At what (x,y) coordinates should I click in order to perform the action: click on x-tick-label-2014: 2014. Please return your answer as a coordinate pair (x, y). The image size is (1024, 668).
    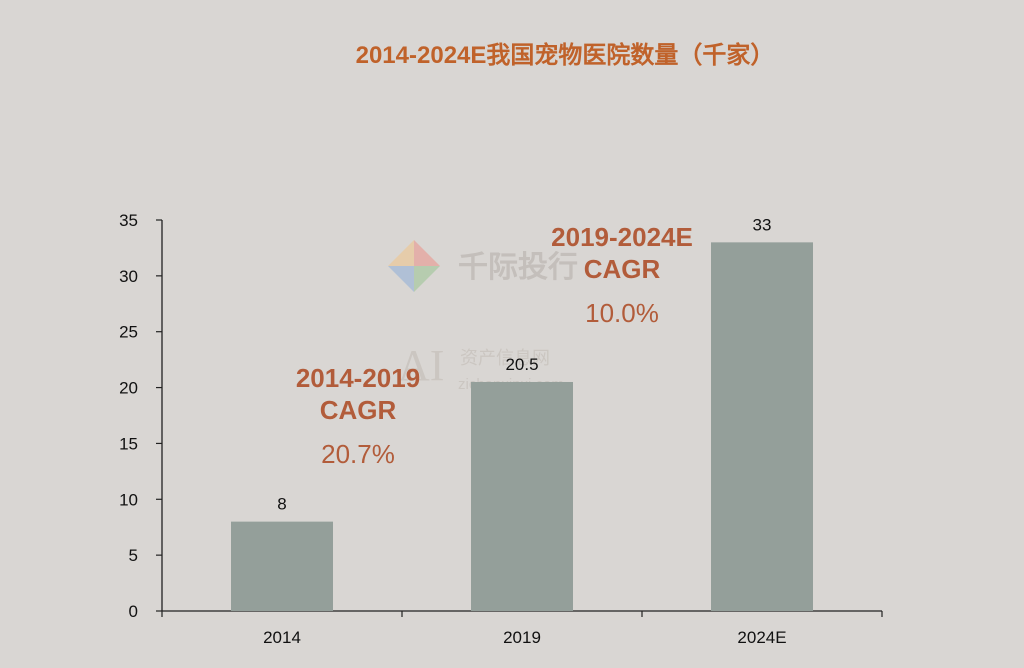
    Looking at the image, I should click on (282, 637).